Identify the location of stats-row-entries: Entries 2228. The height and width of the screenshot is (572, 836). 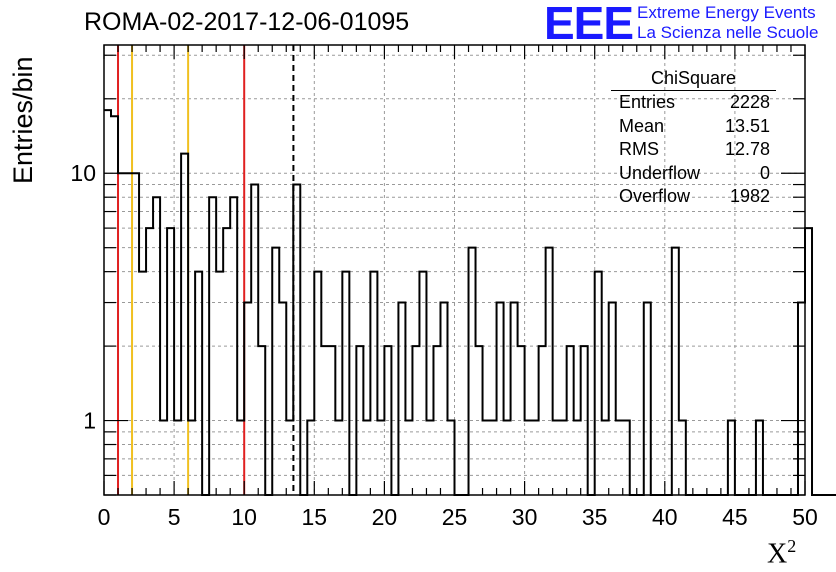
(693, 103).